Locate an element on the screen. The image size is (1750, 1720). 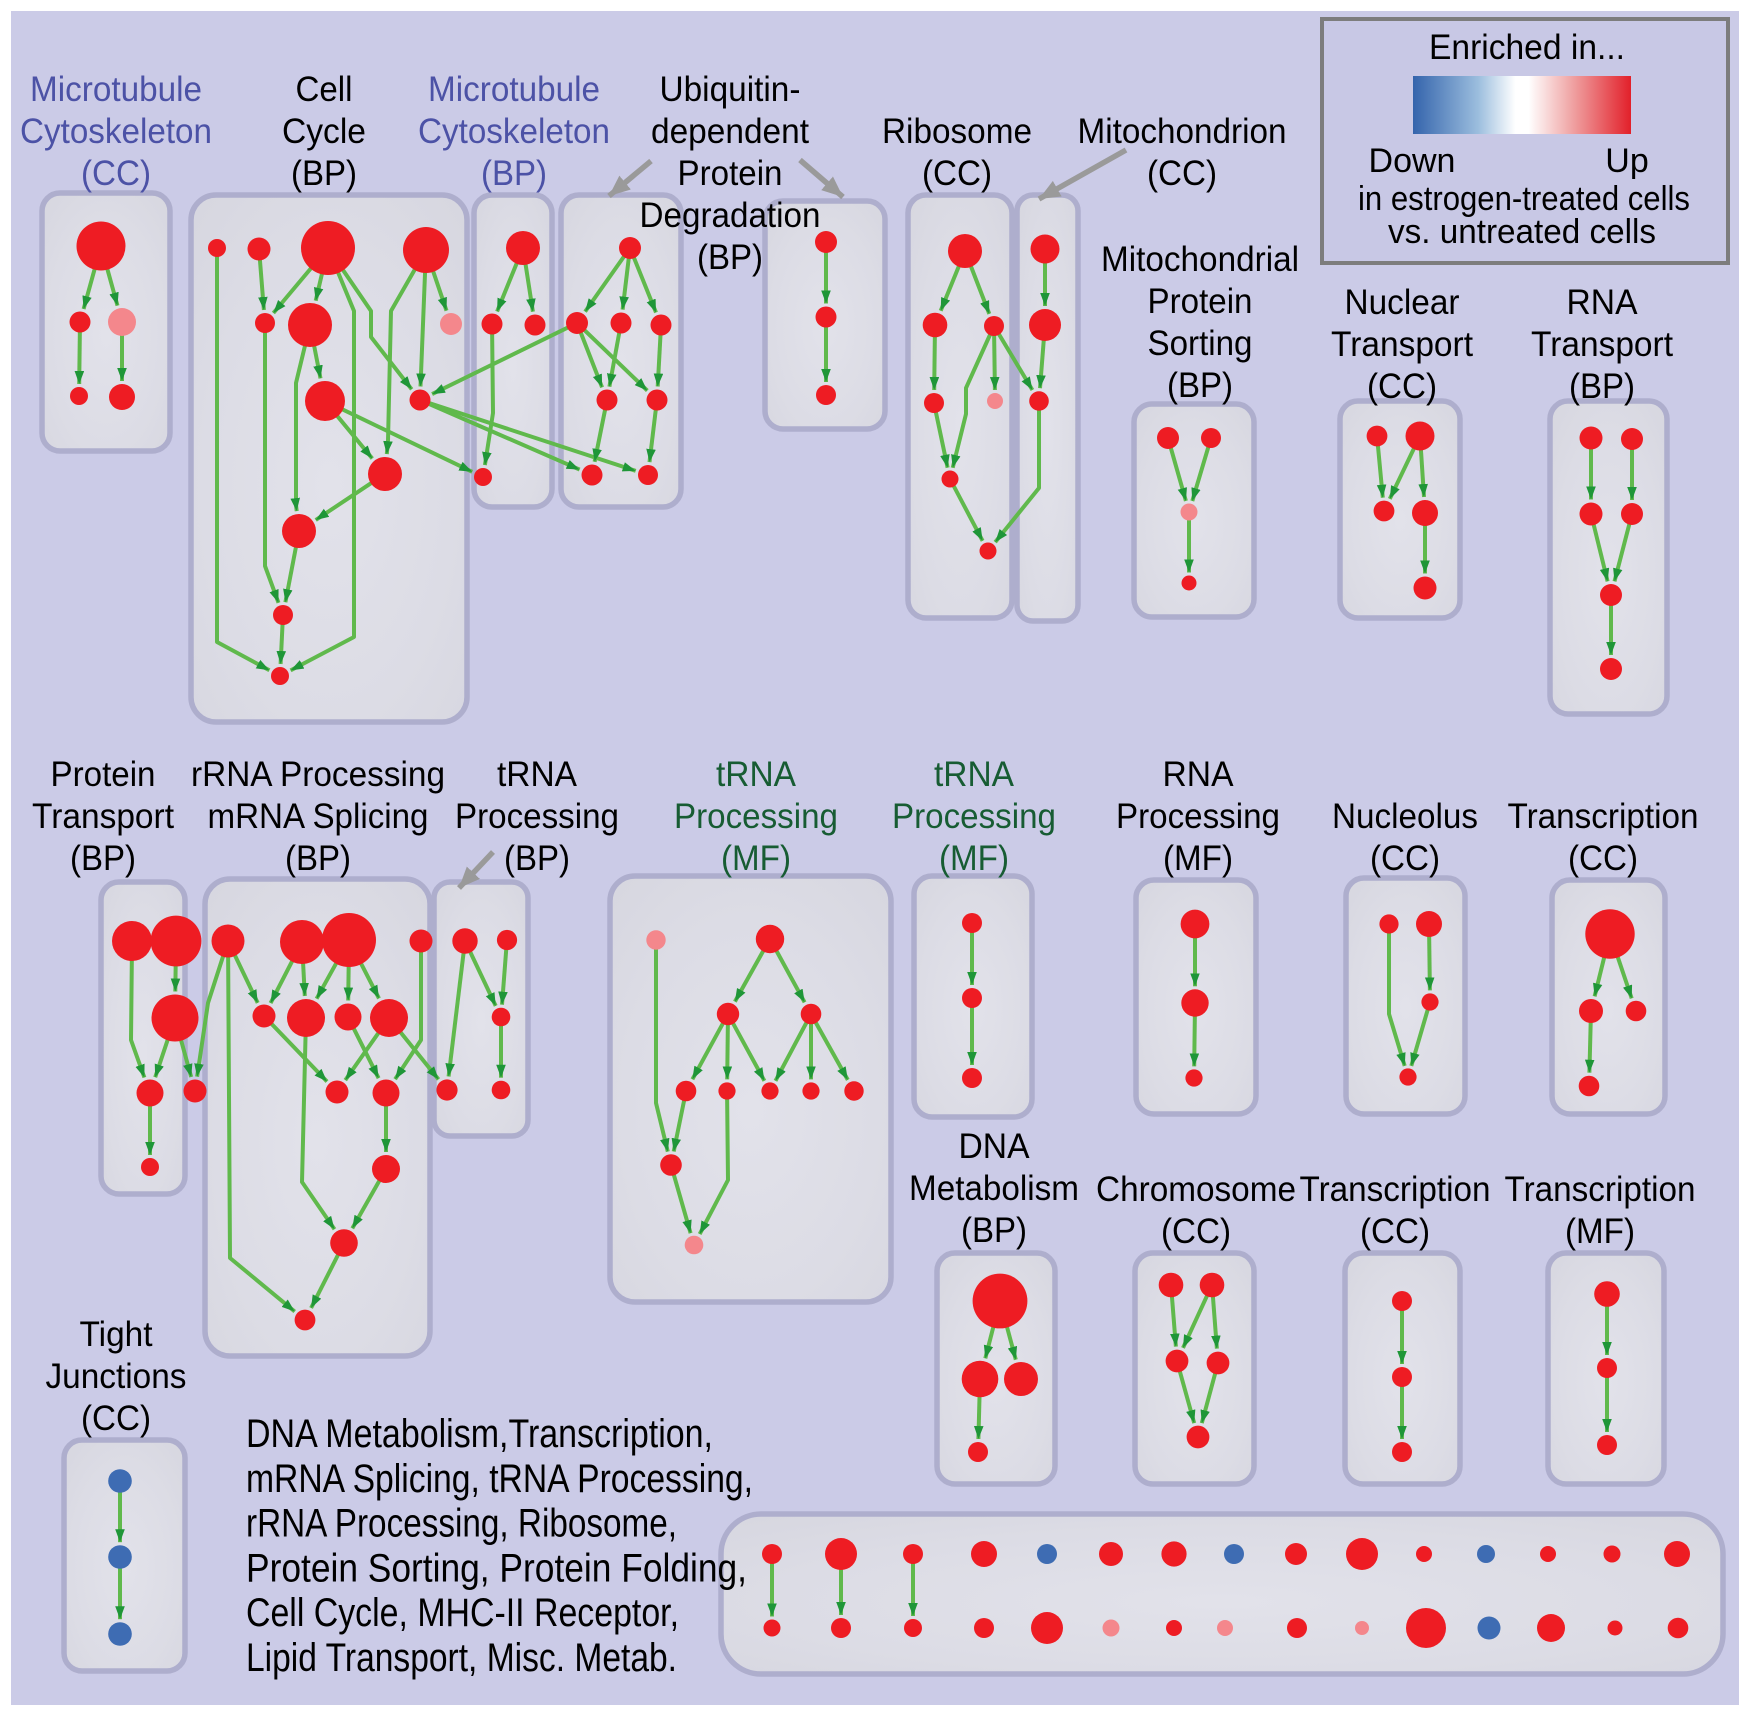
svg-text: mRNA Splicing is located at coordinates (318, 816).